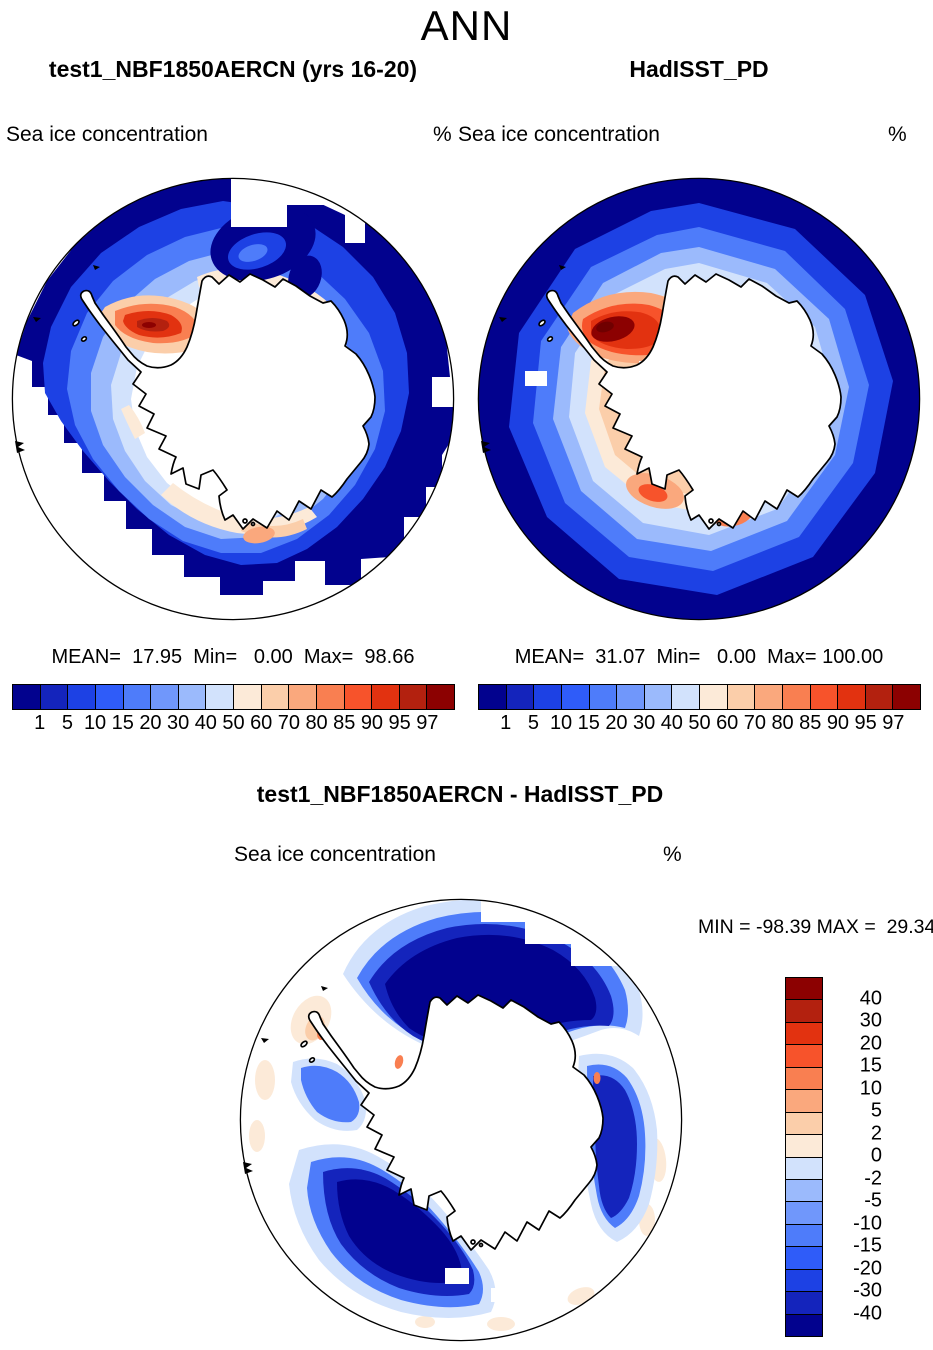 This screenshot has width=933, height=1350. I want to click on season-title: ANN, so click(466, 25).